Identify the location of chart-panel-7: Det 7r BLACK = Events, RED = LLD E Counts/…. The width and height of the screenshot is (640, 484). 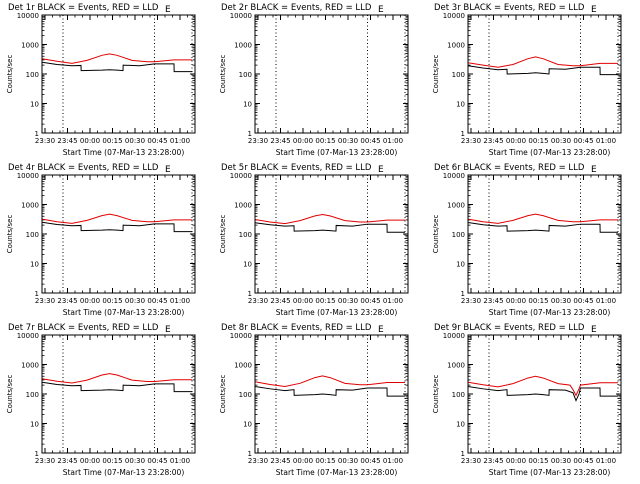
(101, 400).